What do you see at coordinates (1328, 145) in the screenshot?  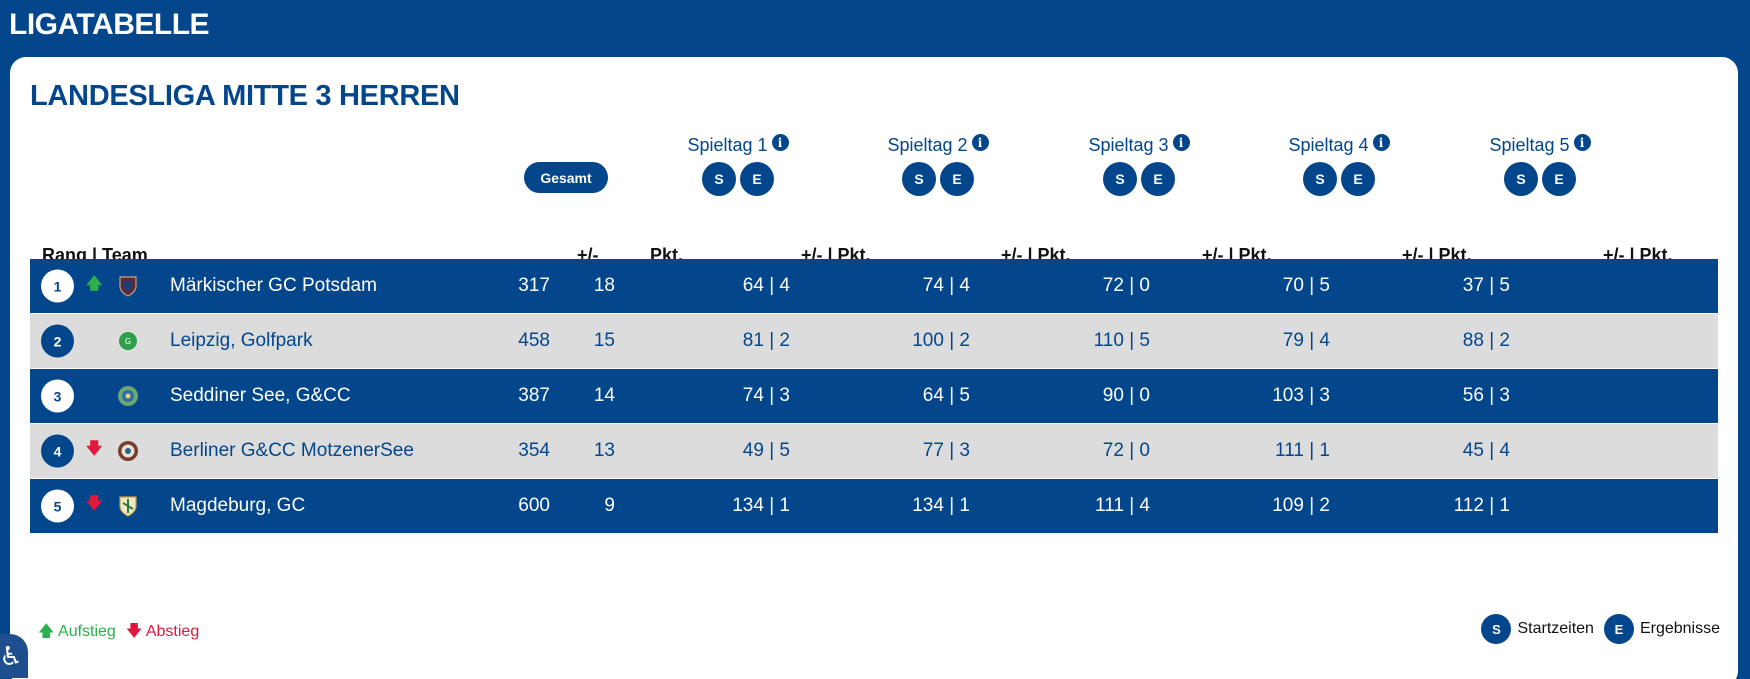 I see `round-label: Spieltag 4` at bounding box center [1328, 145].